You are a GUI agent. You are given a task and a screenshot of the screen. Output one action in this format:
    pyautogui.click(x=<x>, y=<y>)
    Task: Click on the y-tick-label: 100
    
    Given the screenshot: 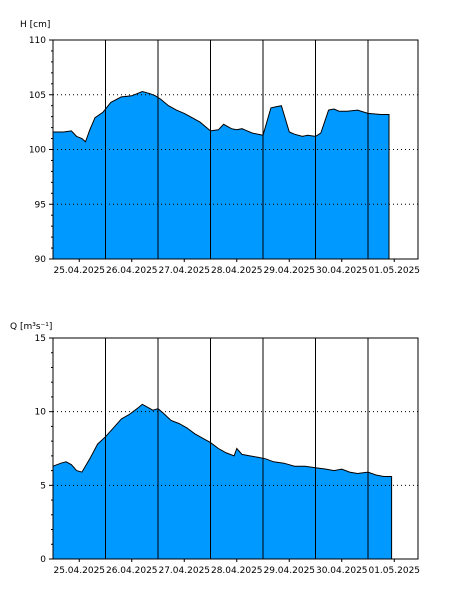 What is the action you would take?
    pyautogui.click(x=37, y=151)
    